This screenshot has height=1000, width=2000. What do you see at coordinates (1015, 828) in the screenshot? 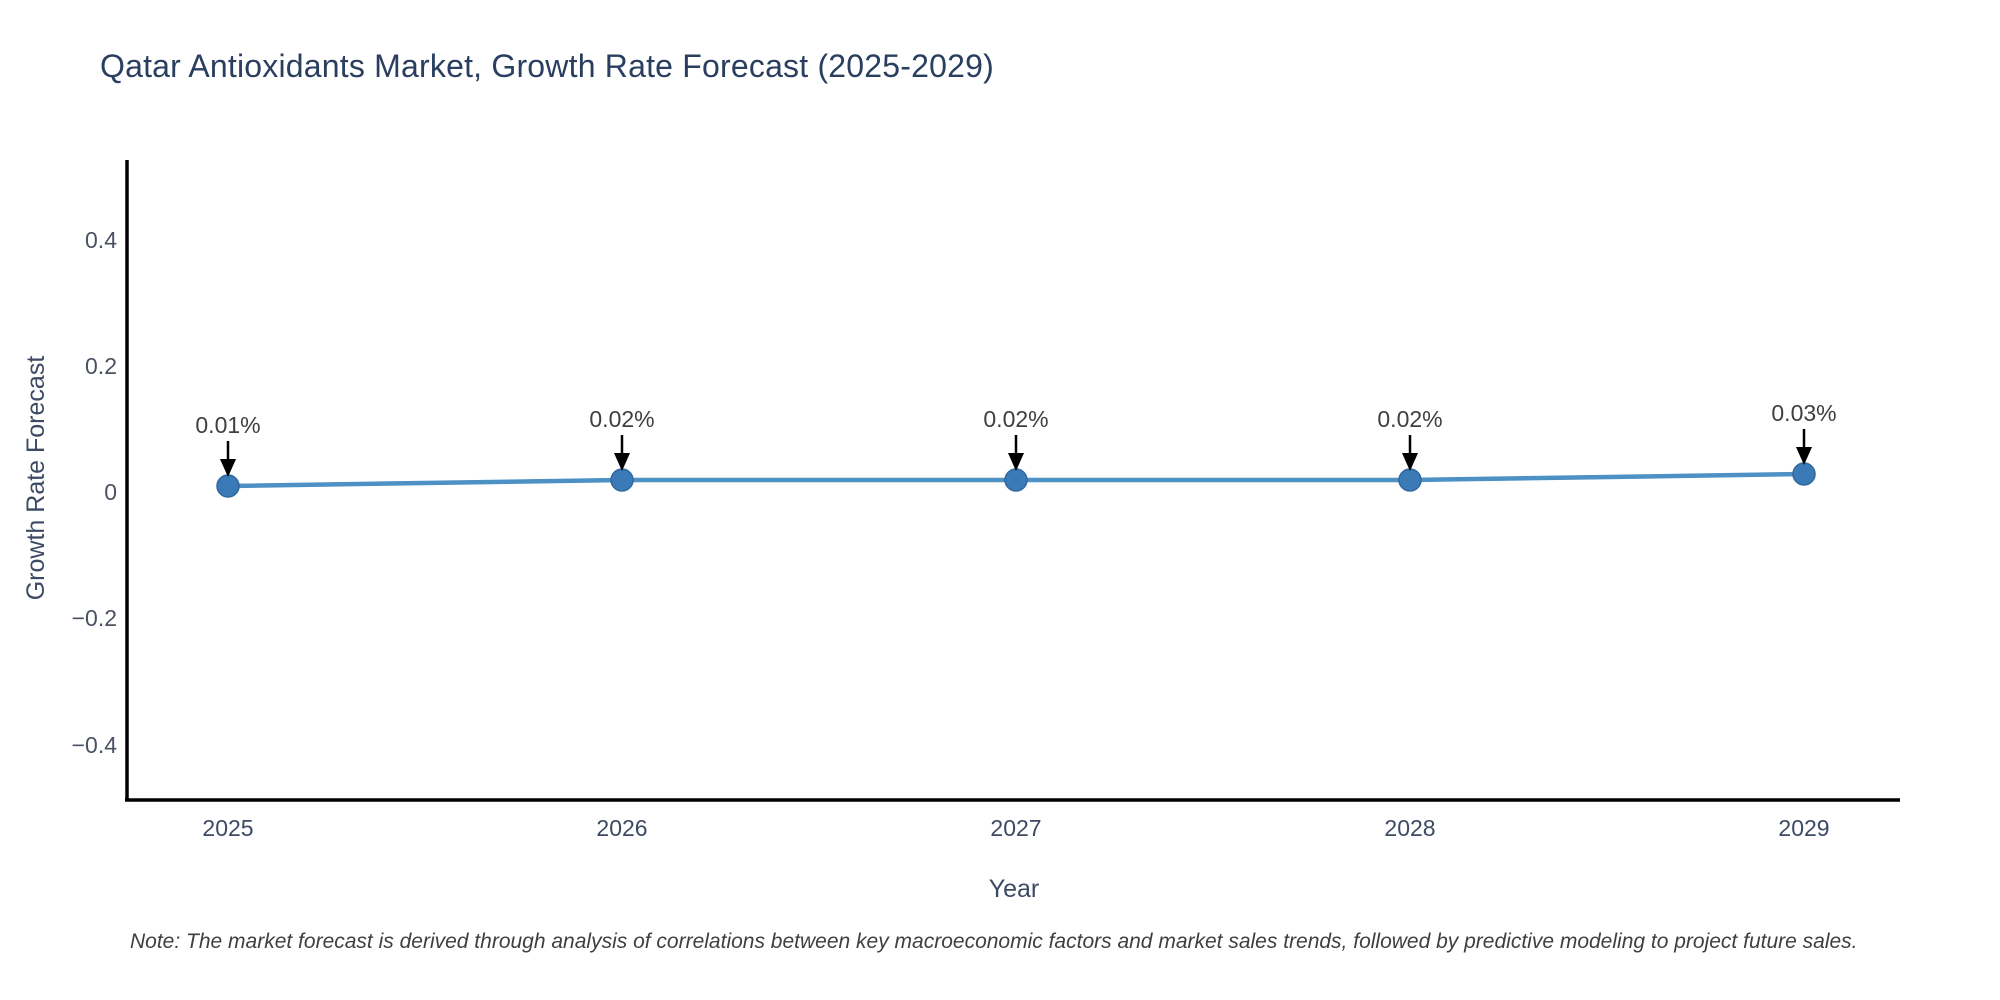
I see `x-axis-tick-label: 2027` at bounding box center [1015, 828].